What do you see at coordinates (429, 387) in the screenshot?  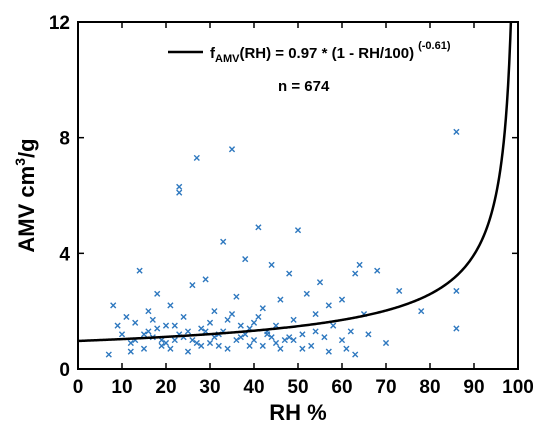 I see `x-tick-label: 80` at bounding box center [429, 387].